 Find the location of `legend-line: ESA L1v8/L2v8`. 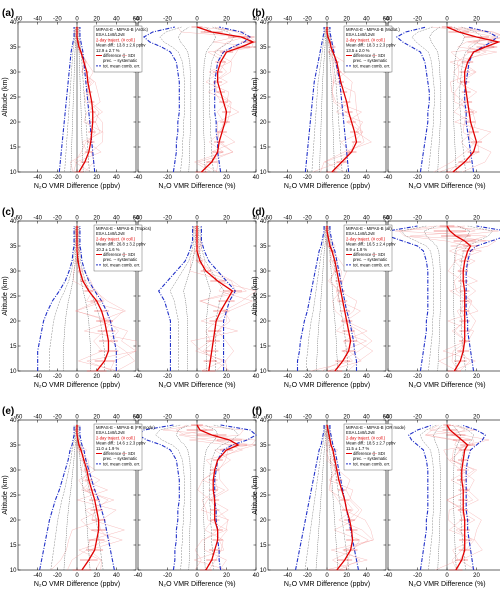

legend-line: ESA L1v8/L2v8 is located at coordinates (110, 233).